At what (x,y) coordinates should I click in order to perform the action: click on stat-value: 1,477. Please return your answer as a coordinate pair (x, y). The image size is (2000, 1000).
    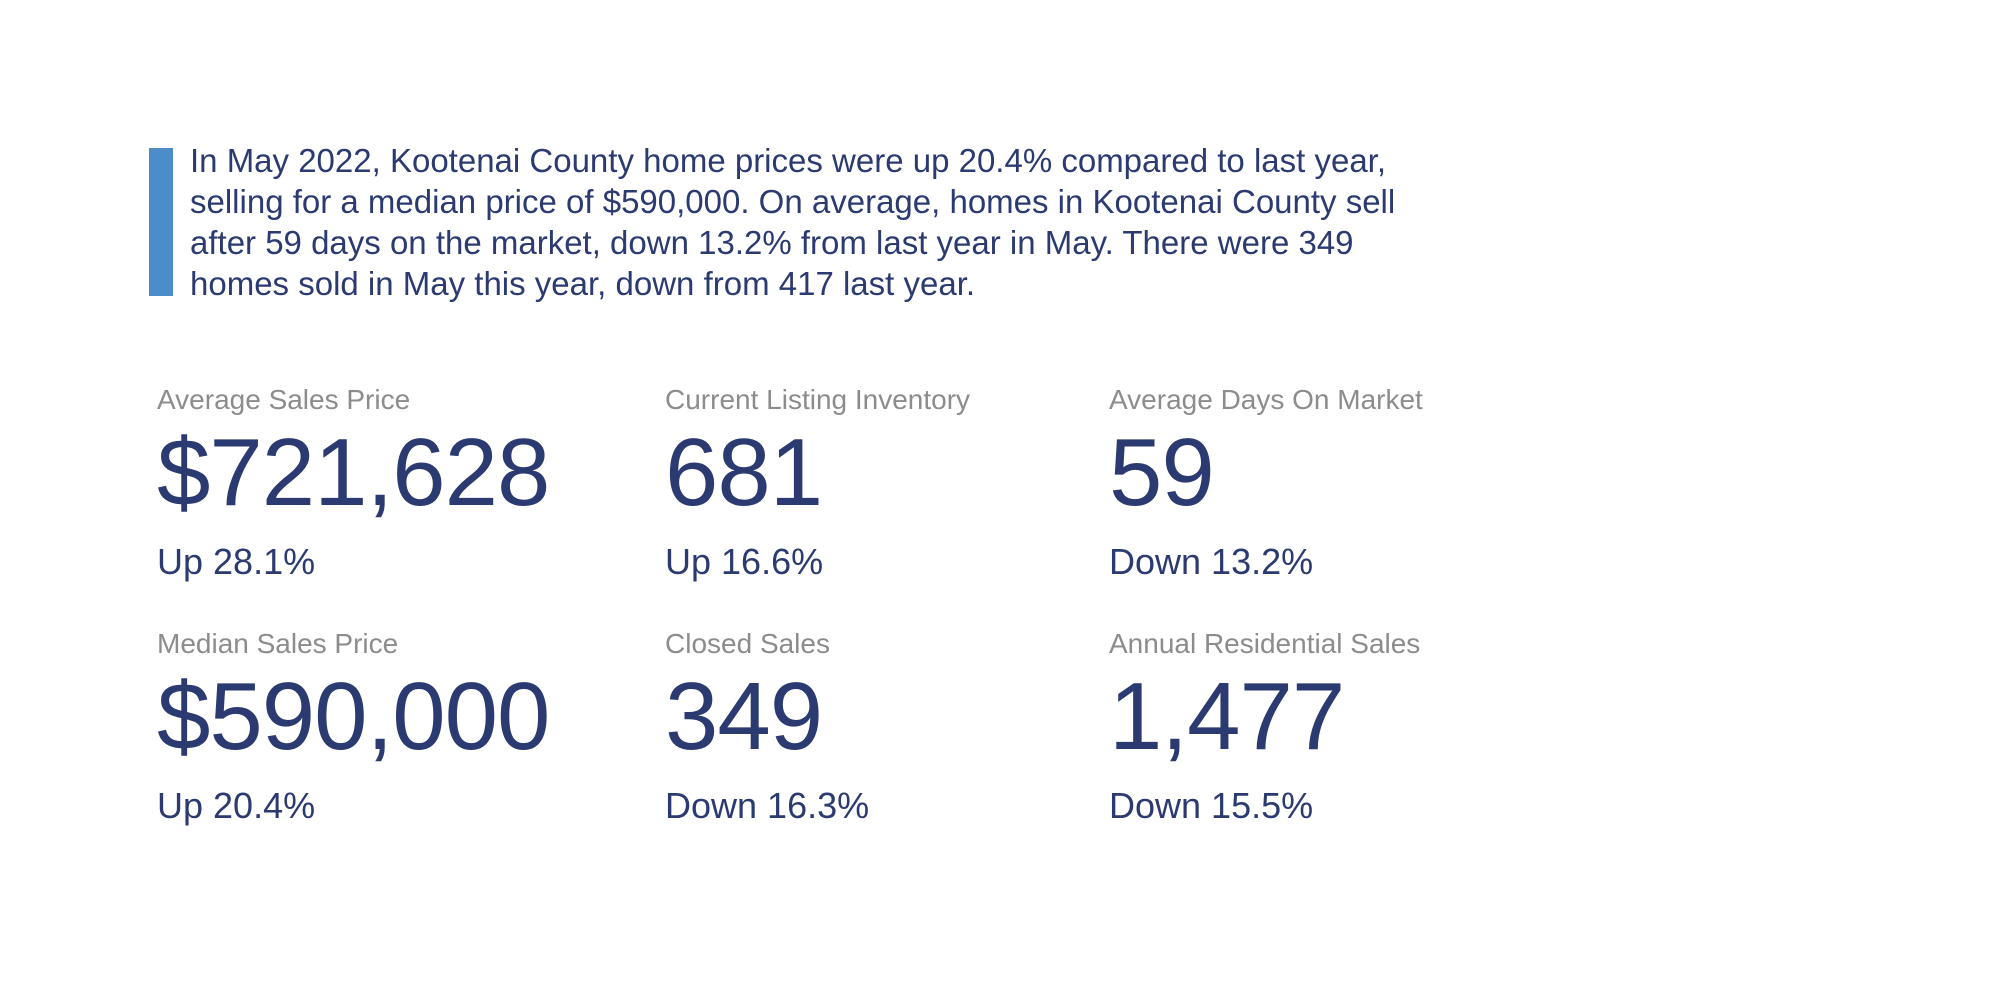
    Looking at the image, I should click on (1227, 716).